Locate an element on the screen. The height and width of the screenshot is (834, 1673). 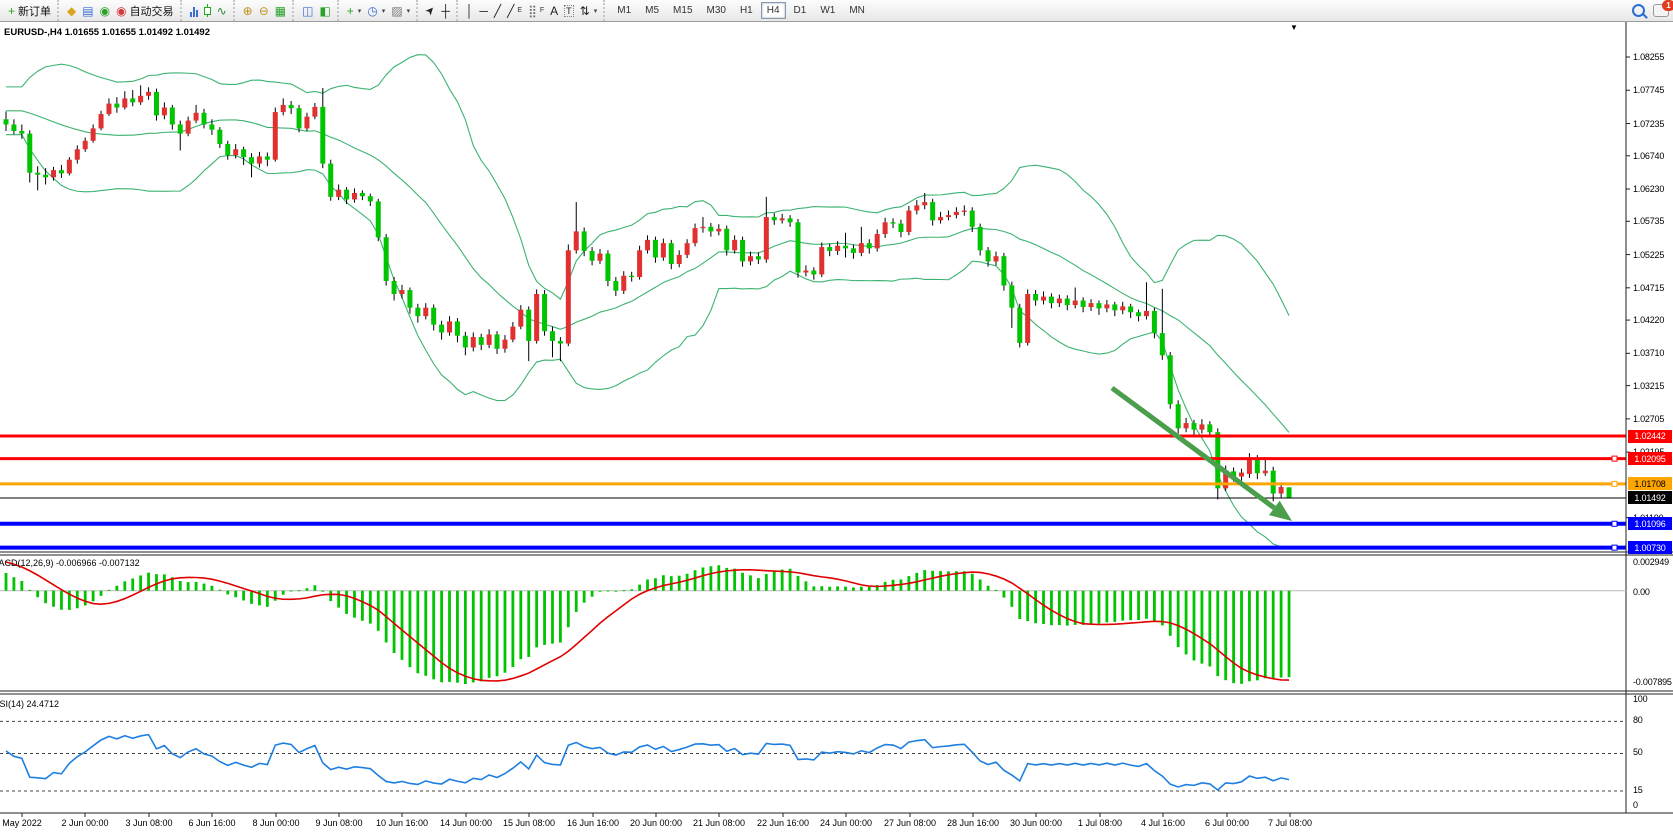
new-order-button: + 新订单 is located at coordinates (29, 11).